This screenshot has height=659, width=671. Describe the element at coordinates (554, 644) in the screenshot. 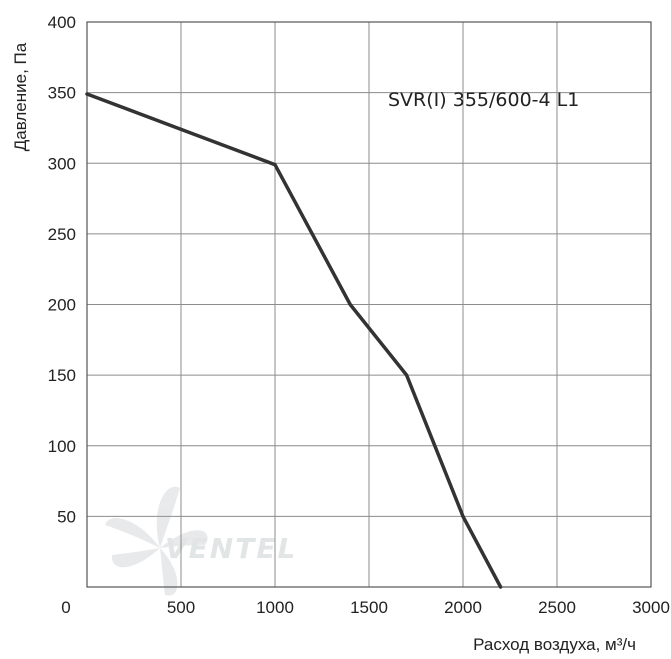

I see `x-axis-label: Расход воздуха, м³/ч` at that location.